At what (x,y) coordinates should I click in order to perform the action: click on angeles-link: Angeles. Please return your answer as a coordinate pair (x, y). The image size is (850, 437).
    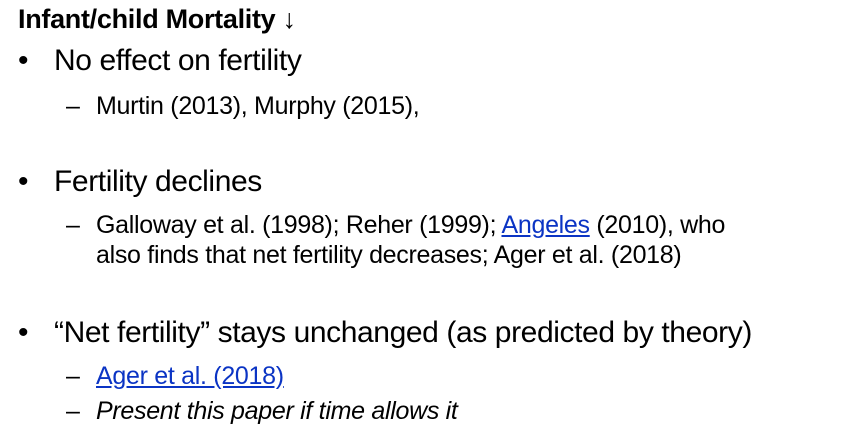
    Looking at the image, I should click on (545, 225).